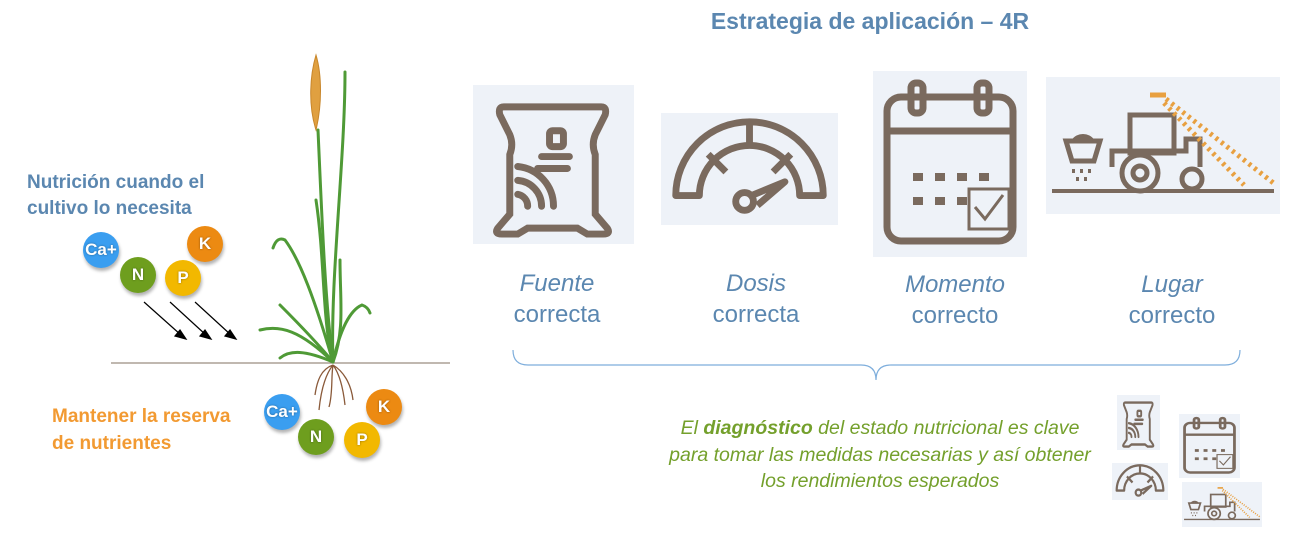 This screenshot has height=541, width=1291. I want to click on label-word: Dosis, so click(755, 283).